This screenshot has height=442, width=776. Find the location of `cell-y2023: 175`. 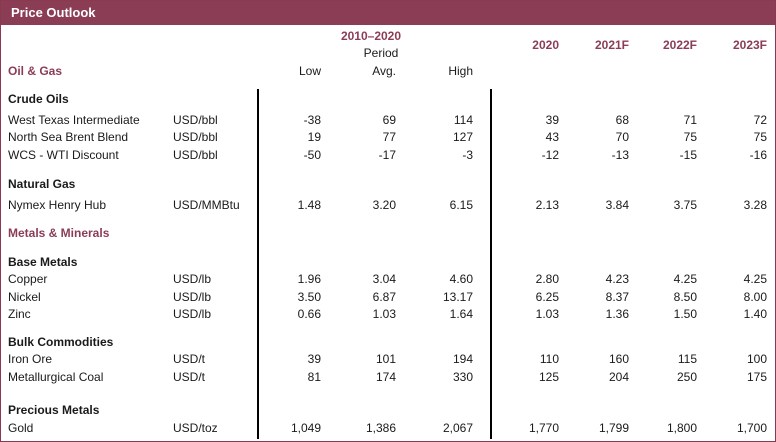

cell-y2023: 175 is located at coordinates (756, 377).